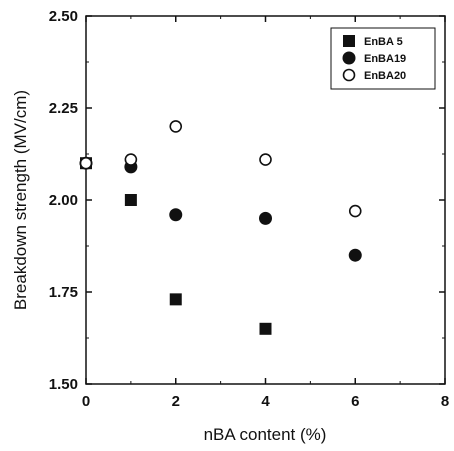 This screenshot has width=454, height=451. Describe the element at coordinates (63, 384) in the screenshot. I see `y-tick-label: 1.50` at that location.